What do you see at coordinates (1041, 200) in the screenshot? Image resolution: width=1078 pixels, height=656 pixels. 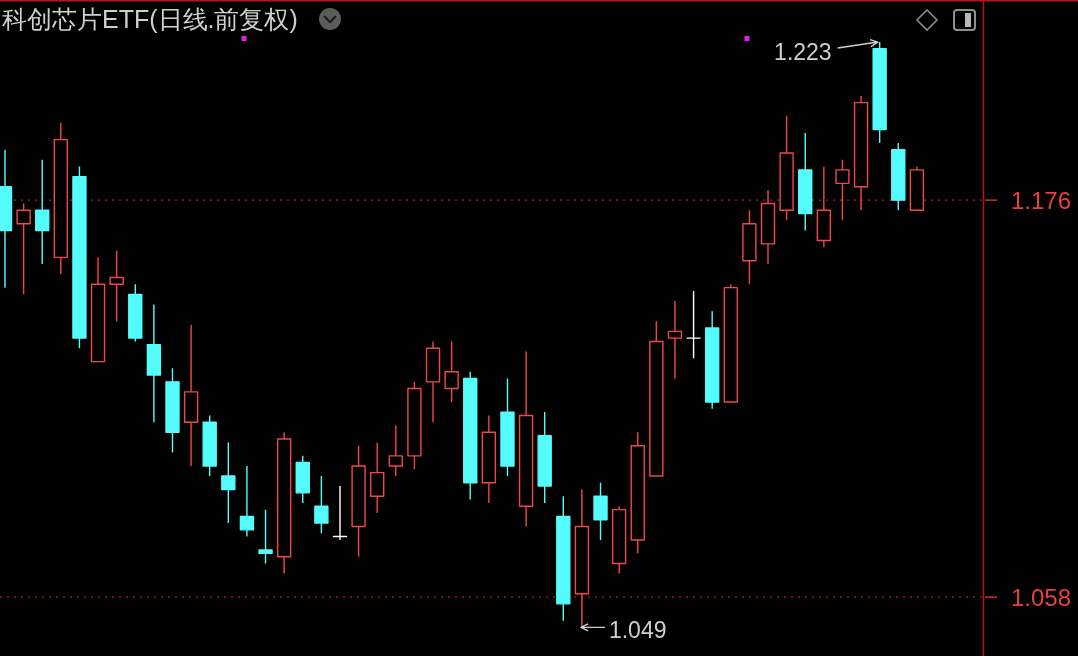 I see `ytick-label: 1.176` at bounding box center [1041, 200].